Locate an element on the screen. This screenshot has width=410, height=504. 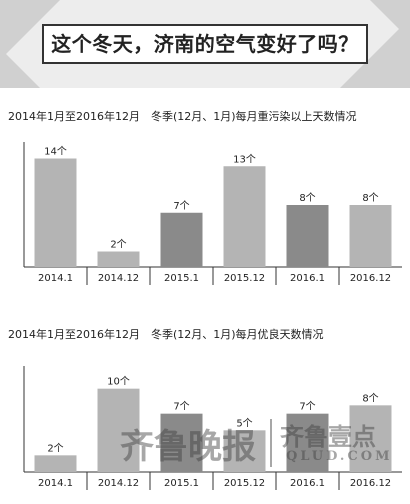
chart-2-data-label: 2个 is located at coordinates (55, 448).